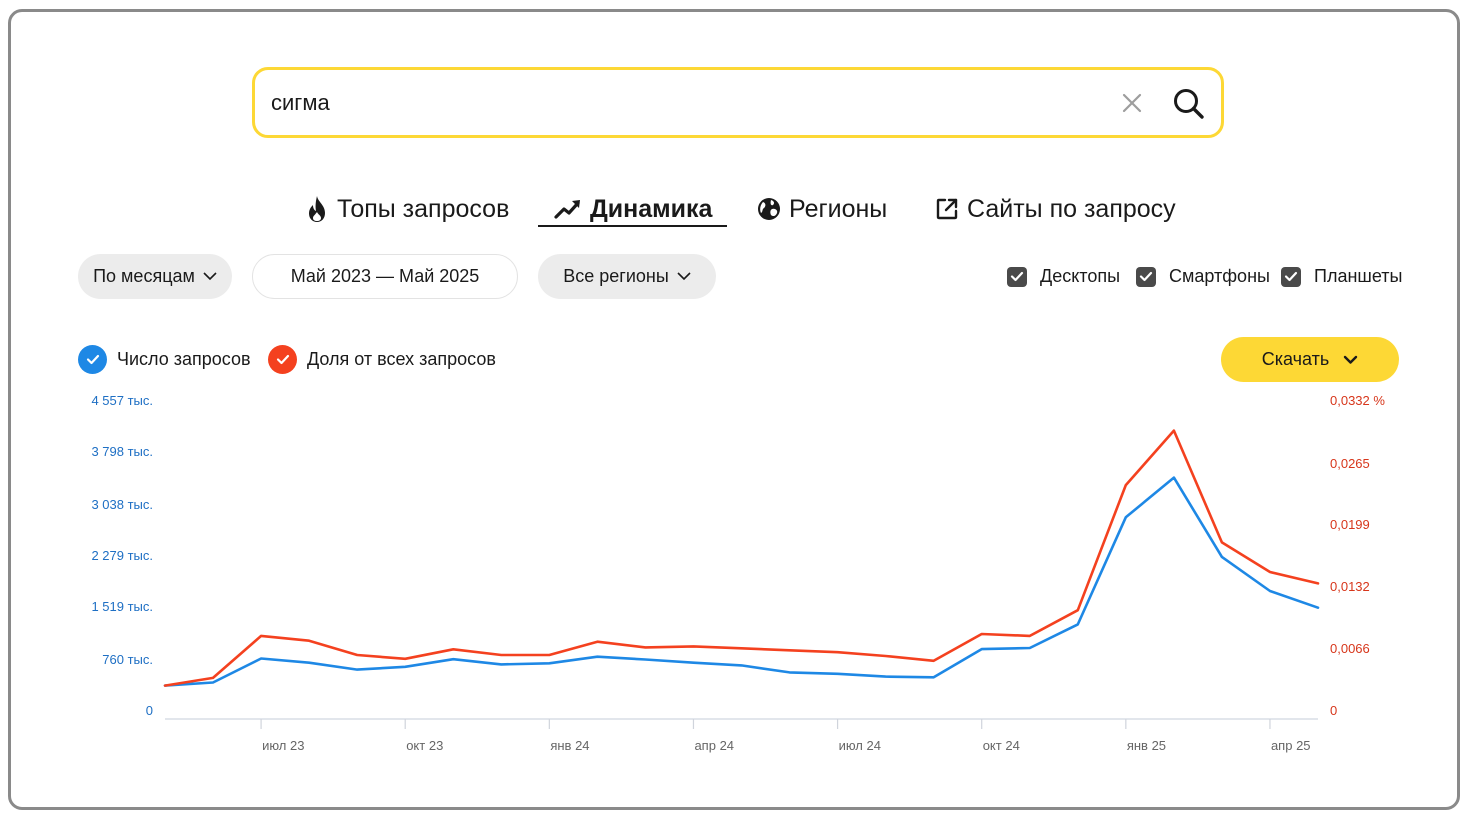 This screenshot has height=823, width=1475. I want to click on x-tick-label: апр 25, so click(1291, 745).